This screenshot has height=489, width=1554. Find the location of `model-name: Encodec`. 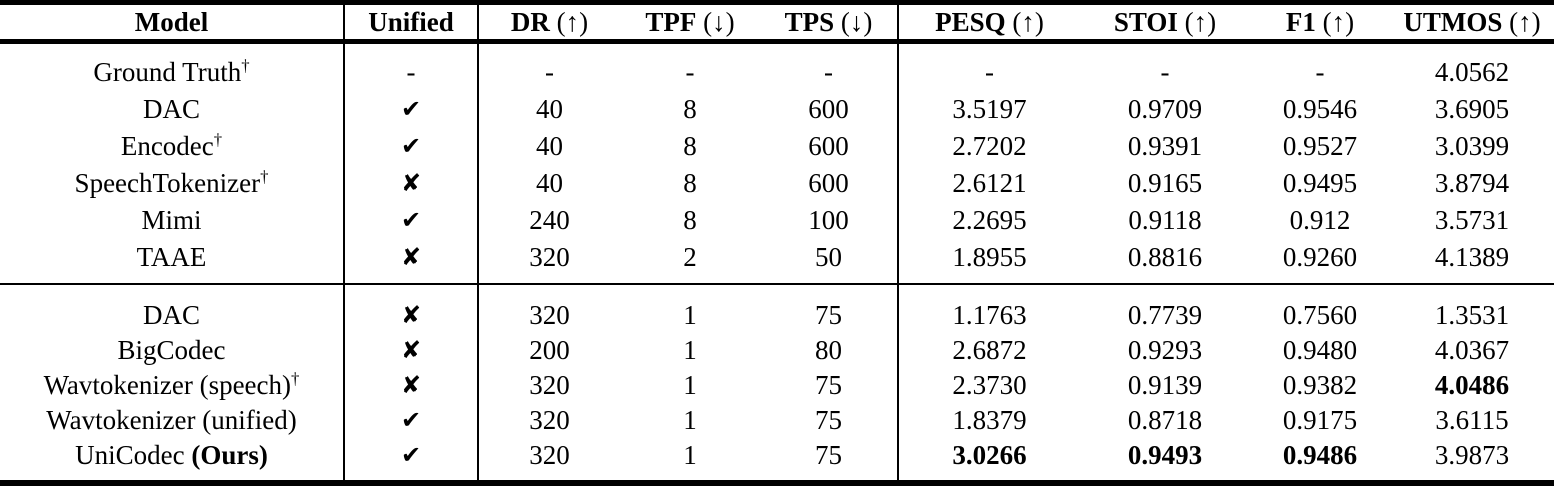

model-name: Encodec is located at coordinates (167, 145).